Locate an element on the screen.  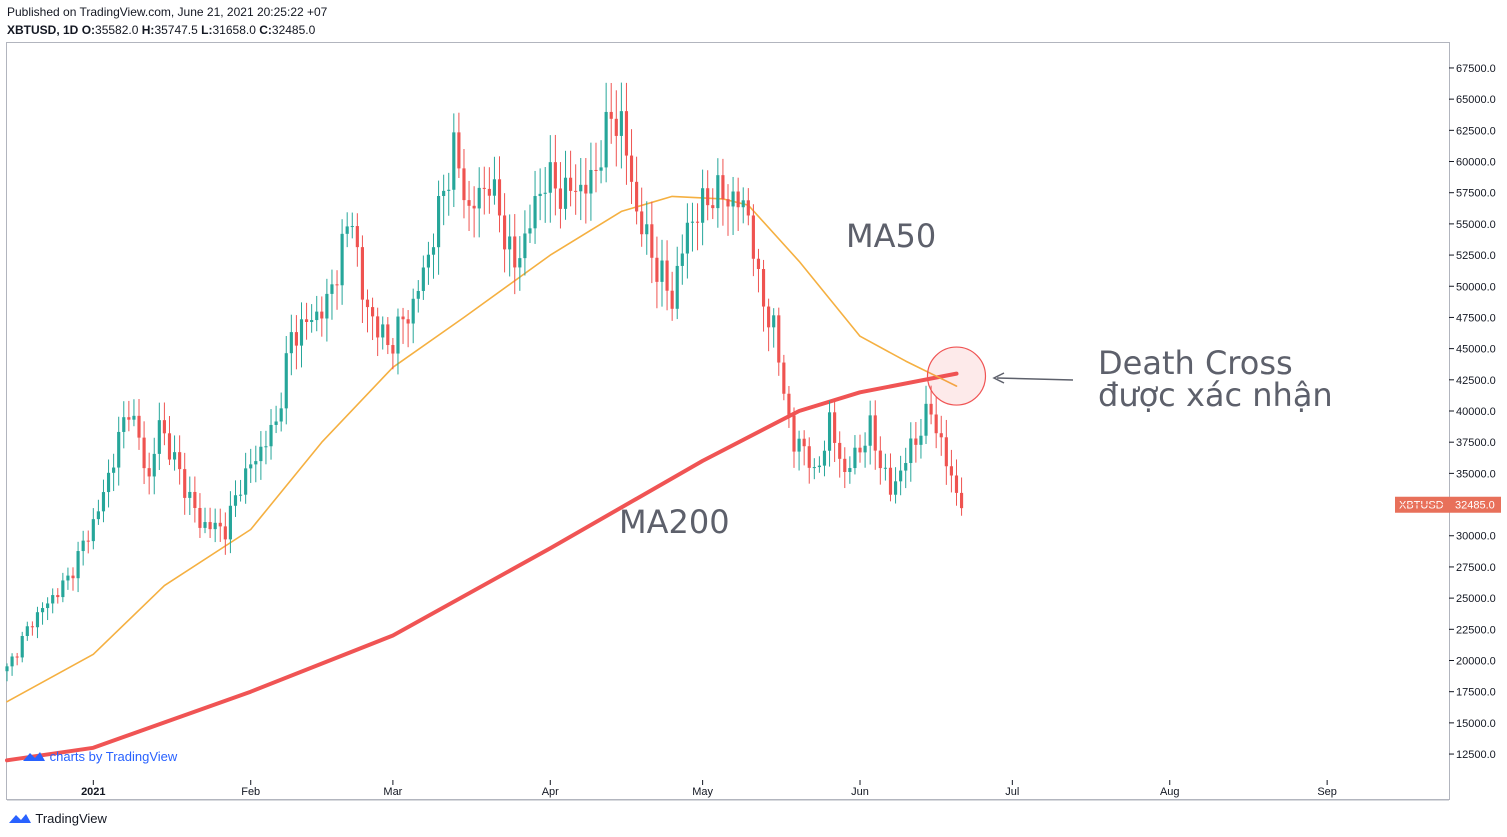
footer-logo: TradingView is located at coordinates (57, 818).